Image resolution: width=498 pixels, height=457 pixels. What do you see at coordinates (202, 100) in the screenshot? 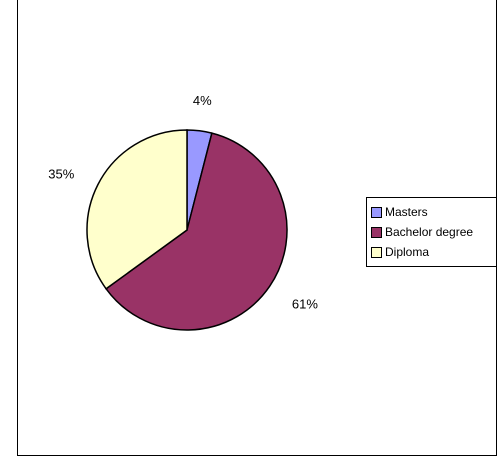
I see `pie-label-masters: 4%` at bounding box center [202, 100].